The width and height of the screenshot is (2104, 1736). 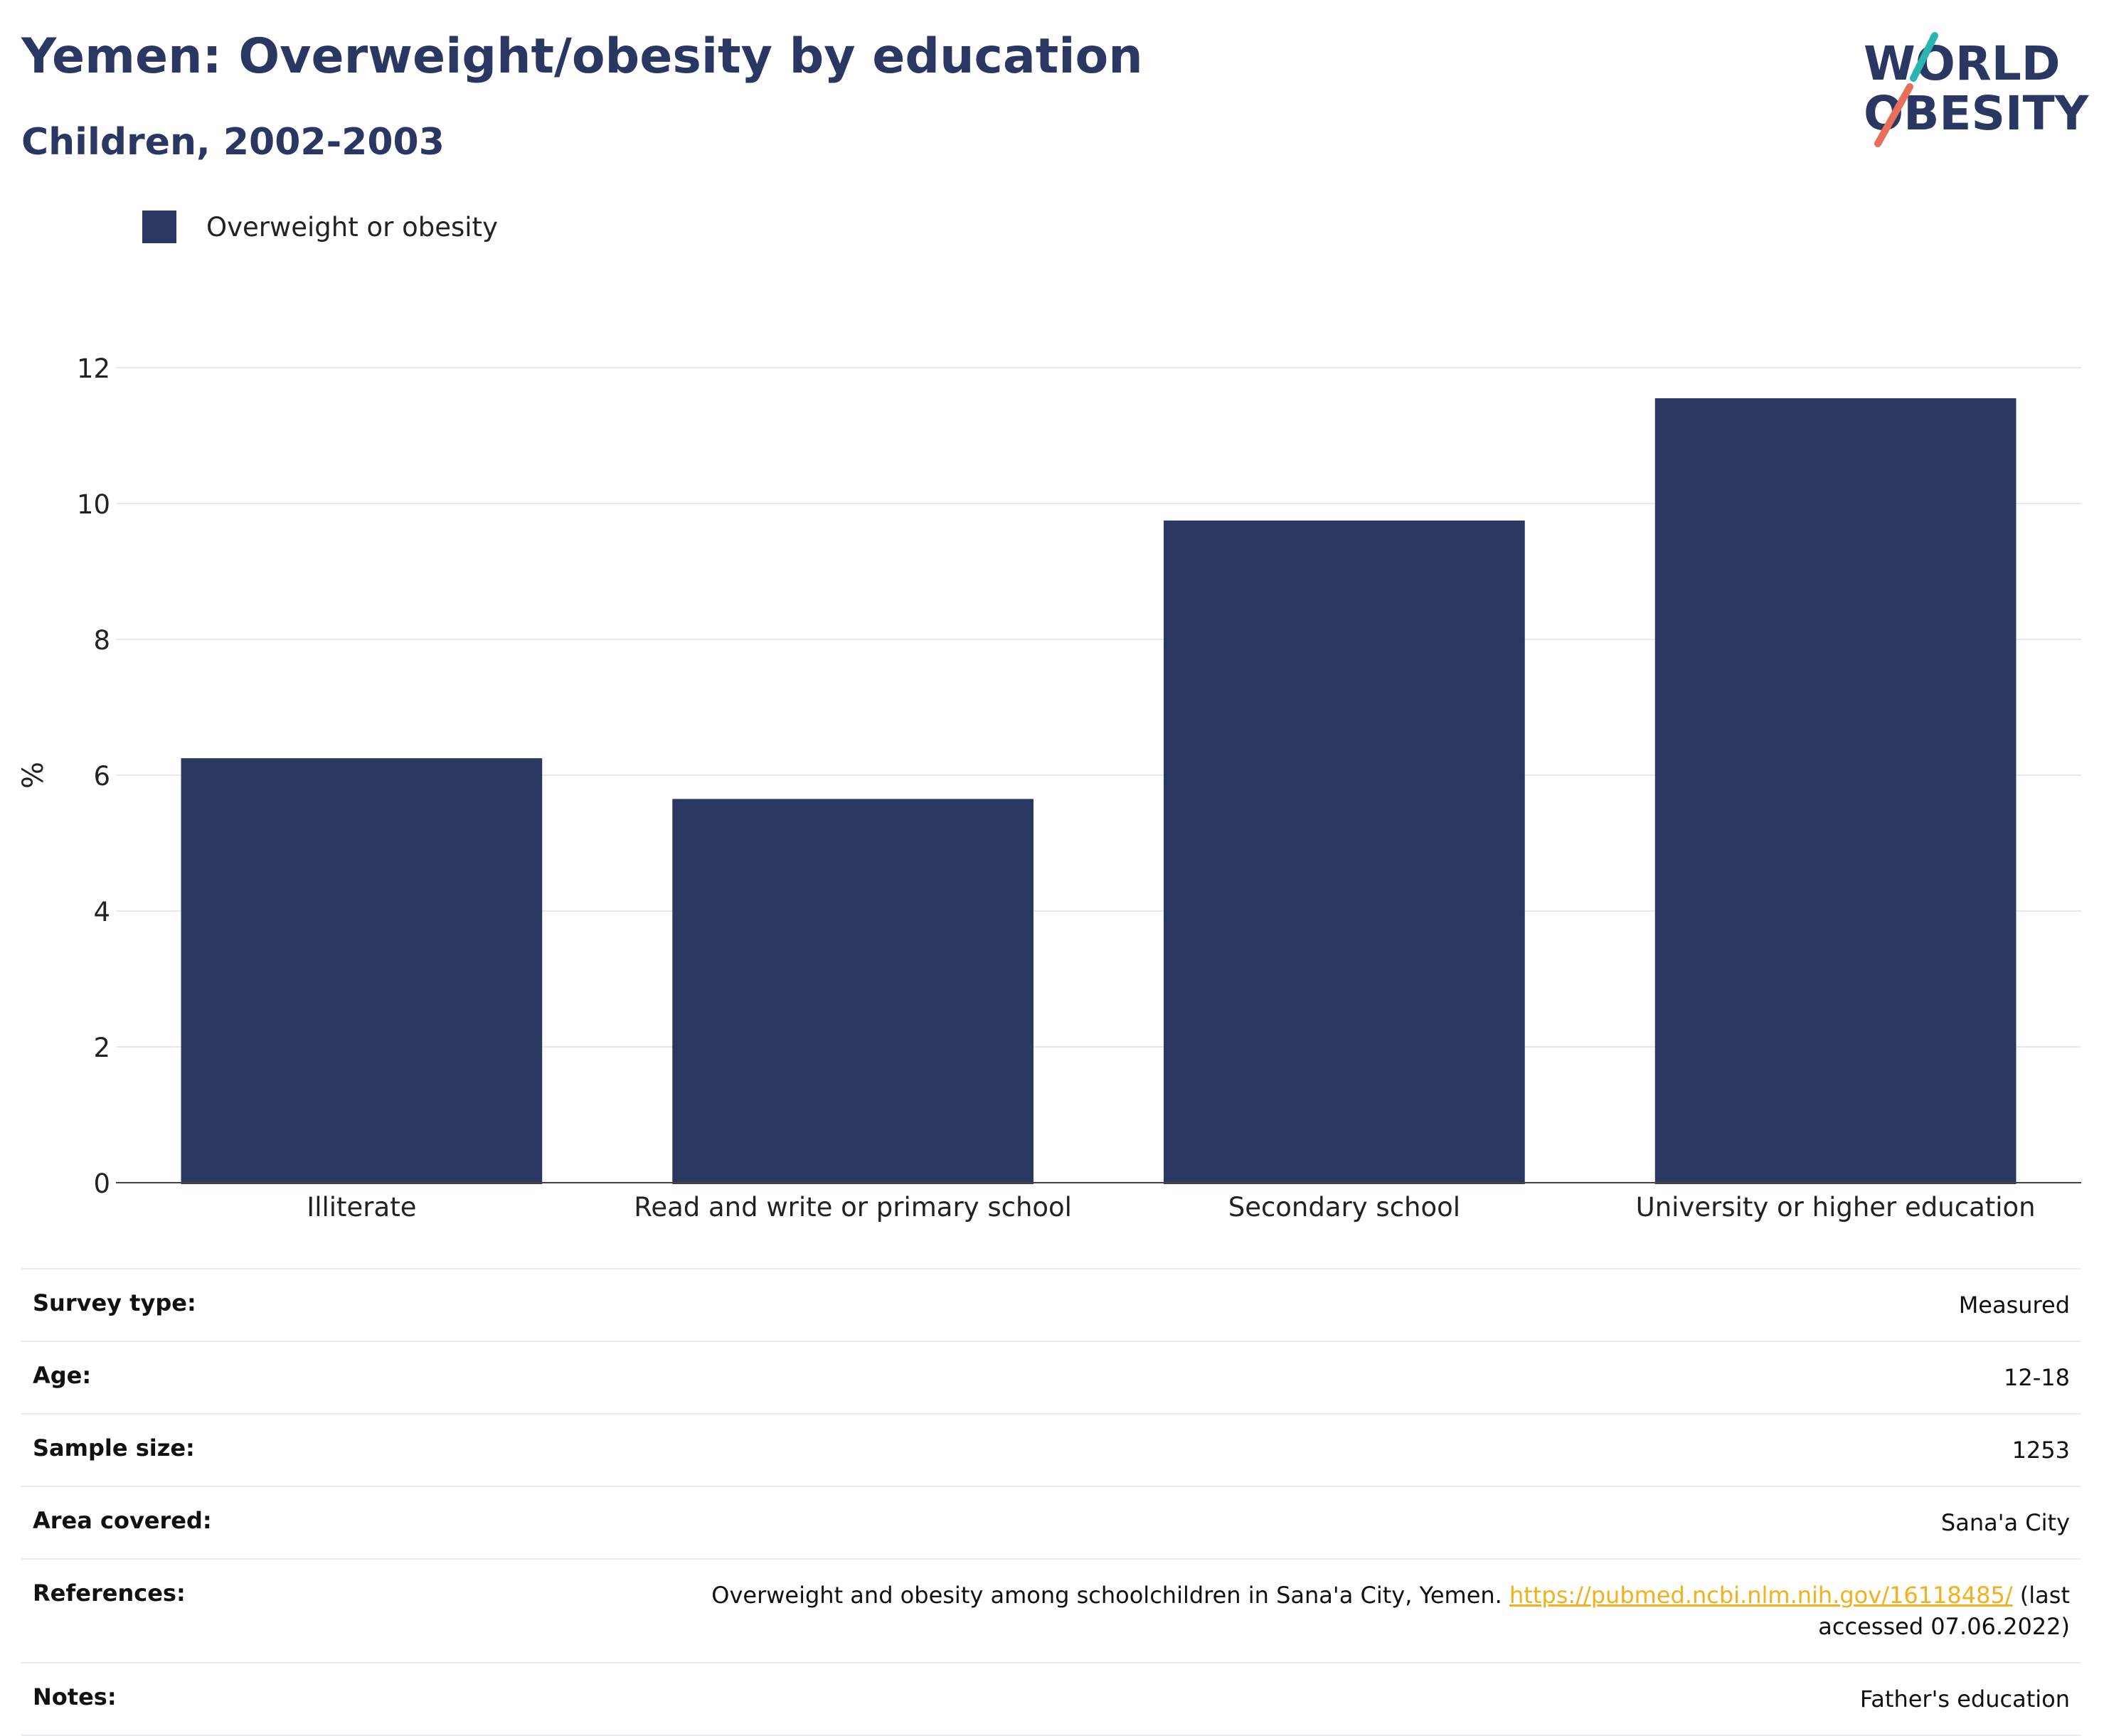 I want to click on chart-legend: Overweight or obesity, so click(x=320, y=227).